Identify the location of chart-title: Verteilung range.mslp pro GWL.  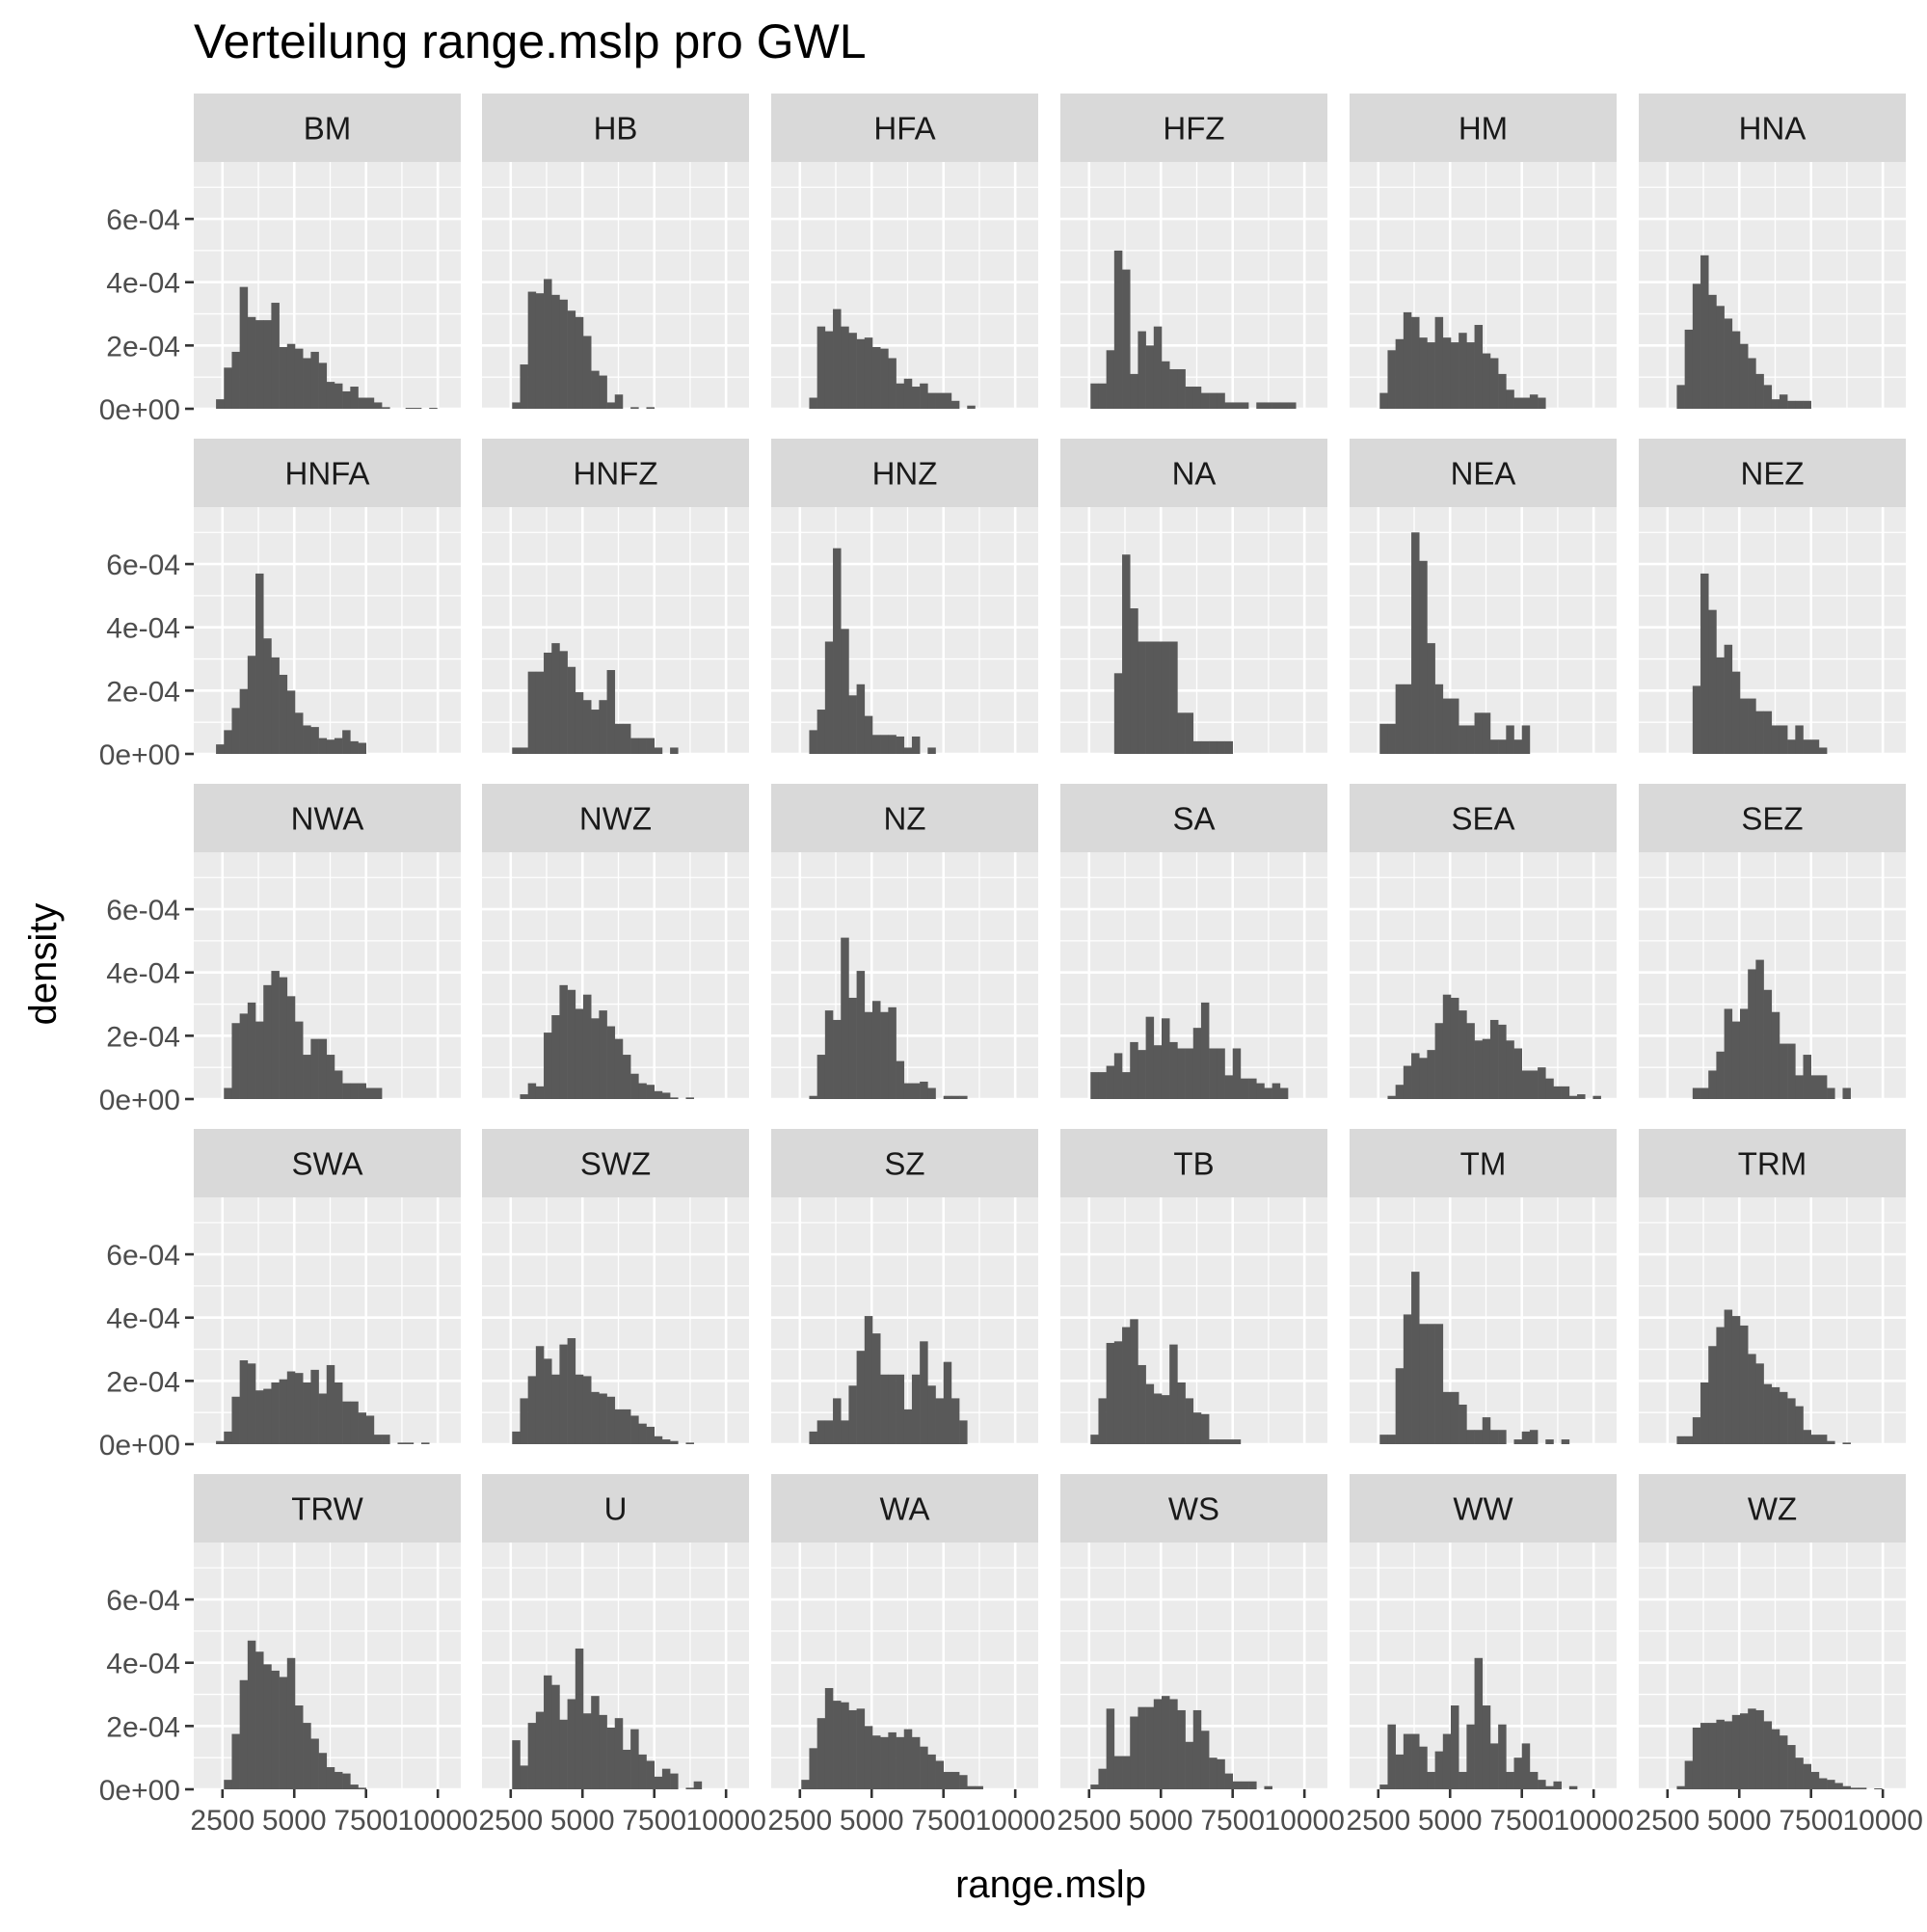
(530, 41).